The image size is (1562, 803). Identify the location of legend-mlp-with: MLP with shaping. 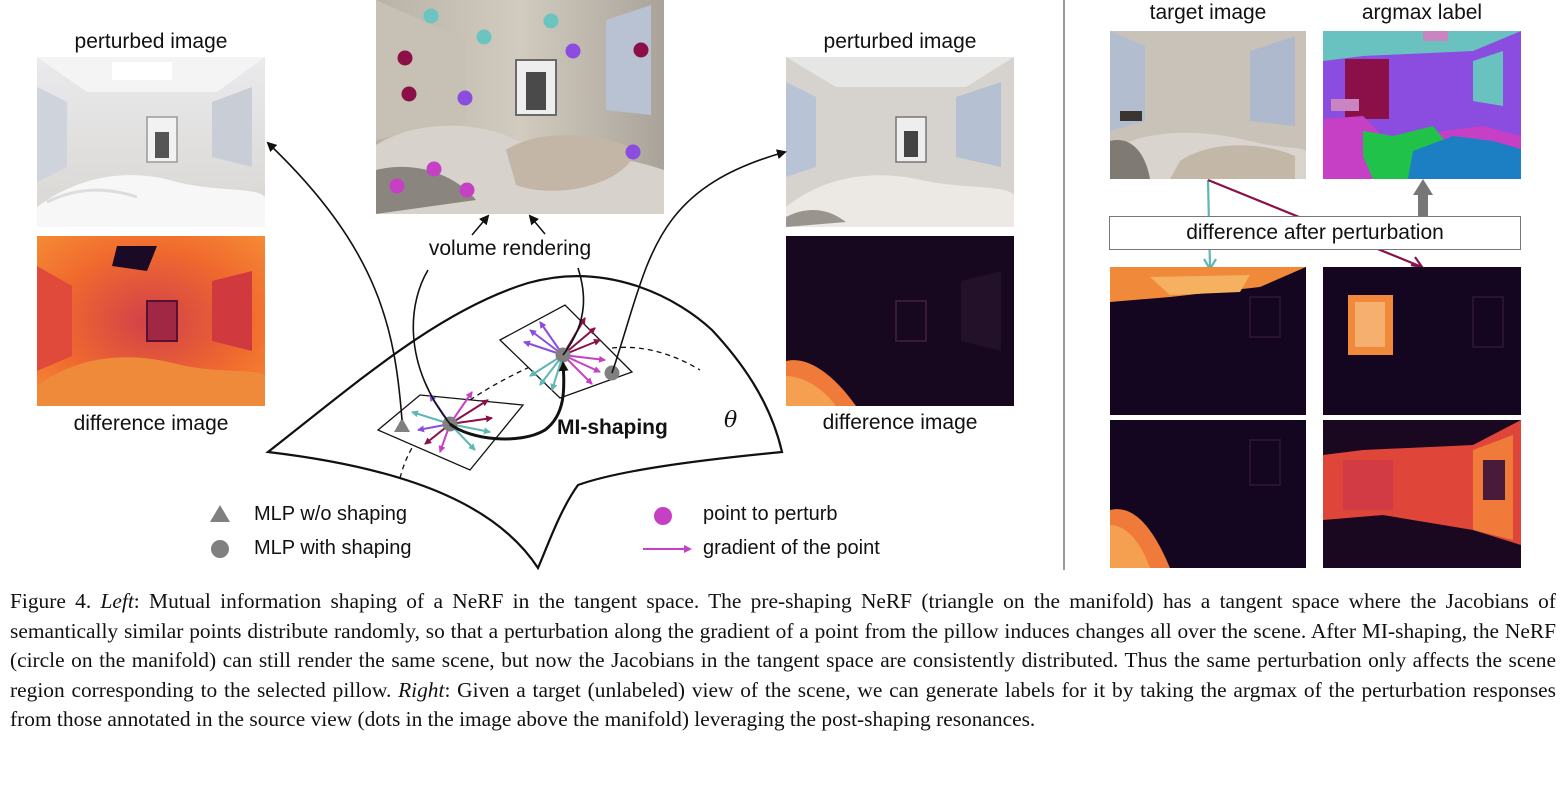
(333, 548).